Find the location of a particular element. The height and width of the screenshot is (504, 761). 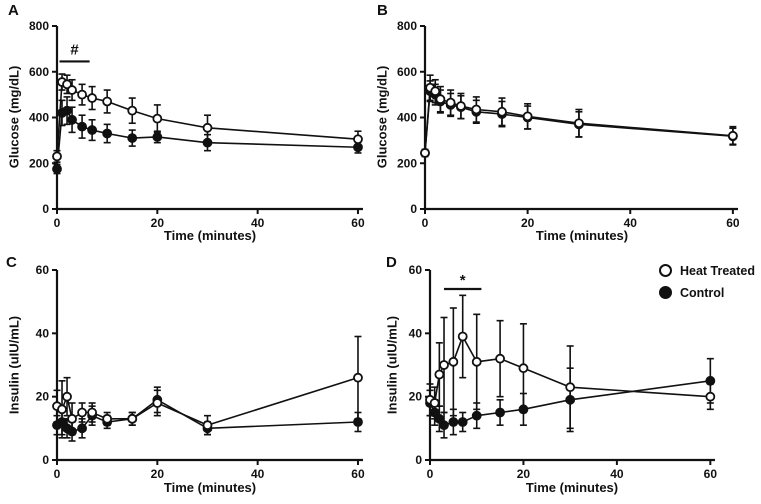

legend-item-control: Control is located at coordinates (706, 292).